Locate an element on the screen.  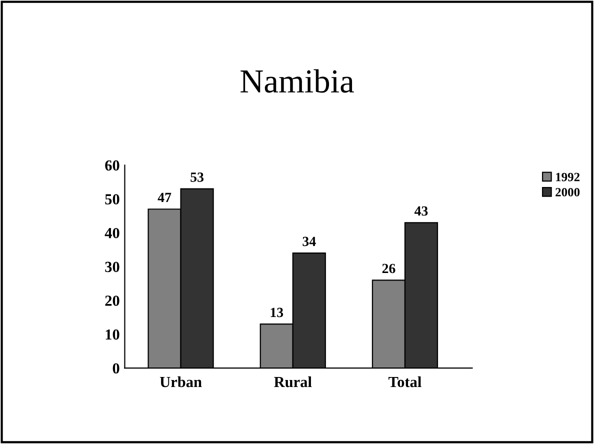
data-label: 43 is located at coordinates (421, 211).